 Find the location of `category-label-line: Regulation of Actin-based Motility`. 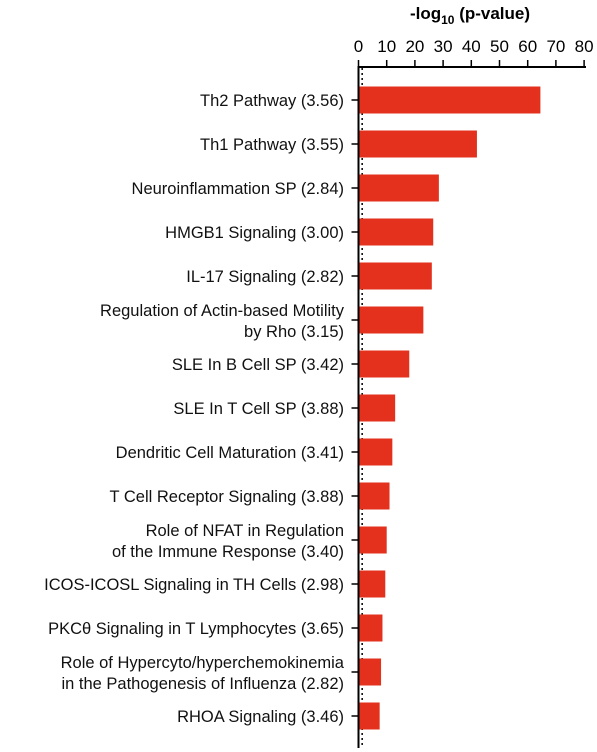

category-label-line: Regulation of Actin-based Motility is located at coordinates (222, 311).